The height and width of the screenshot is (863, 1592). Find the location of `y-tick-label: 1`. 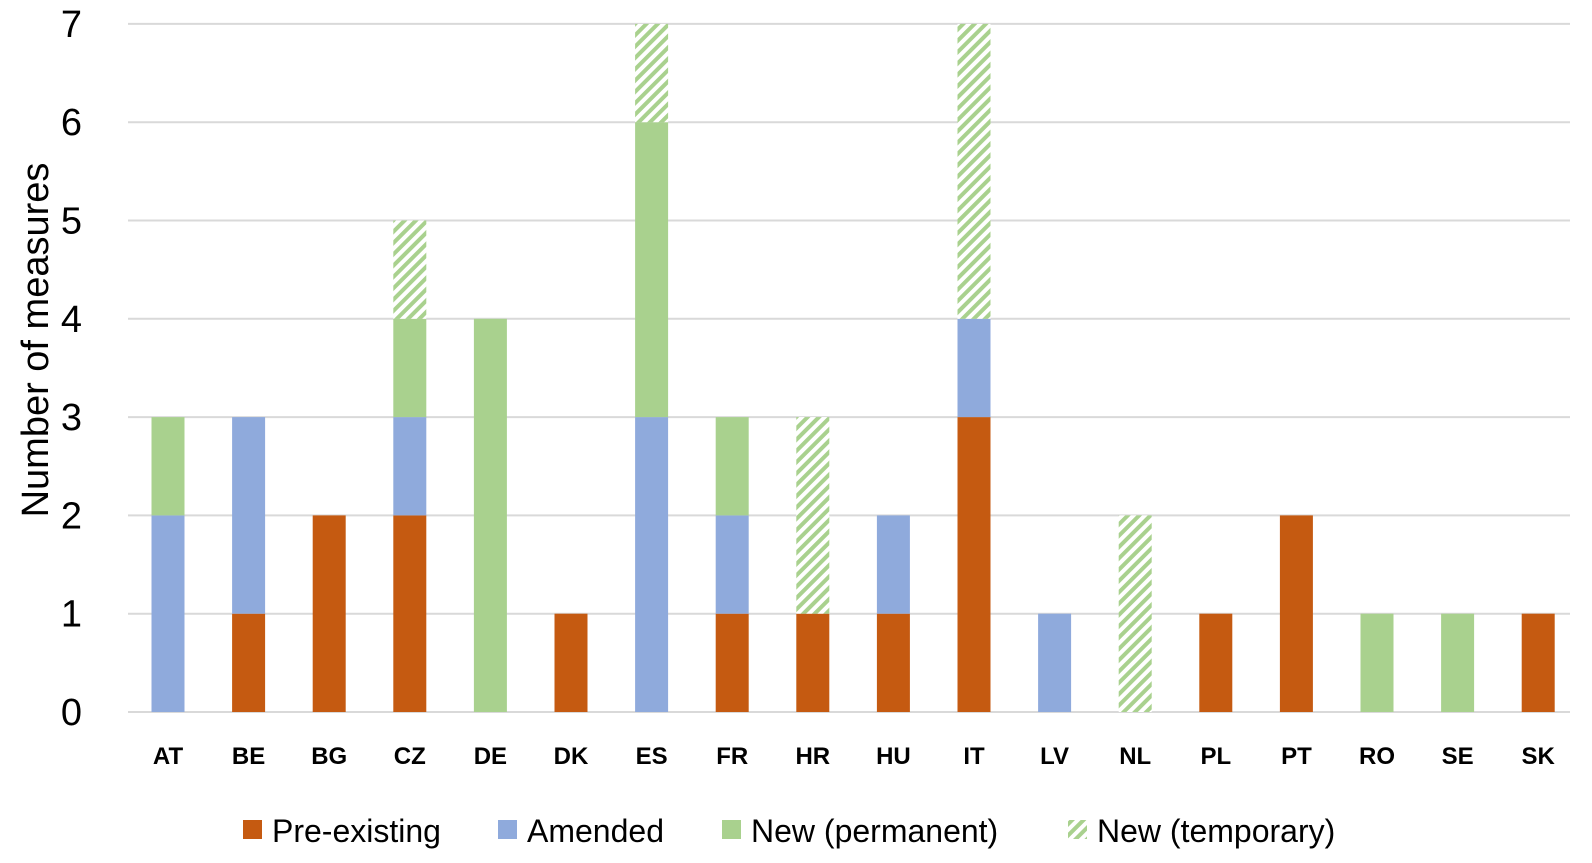

y-tick-label: 1 is located at coordinates (71, 615).